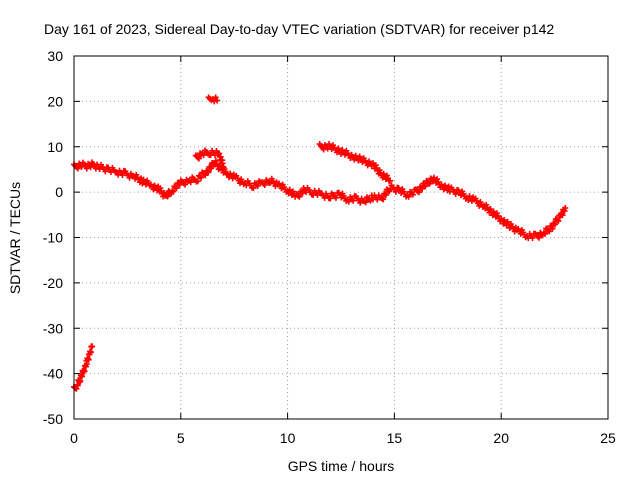 The height and width of the screenshot is (480, 640). What do you see at coordinates (181, 438) in the screenshot?
I see `x-tick-label: 5` at bounding box center [181, 438].